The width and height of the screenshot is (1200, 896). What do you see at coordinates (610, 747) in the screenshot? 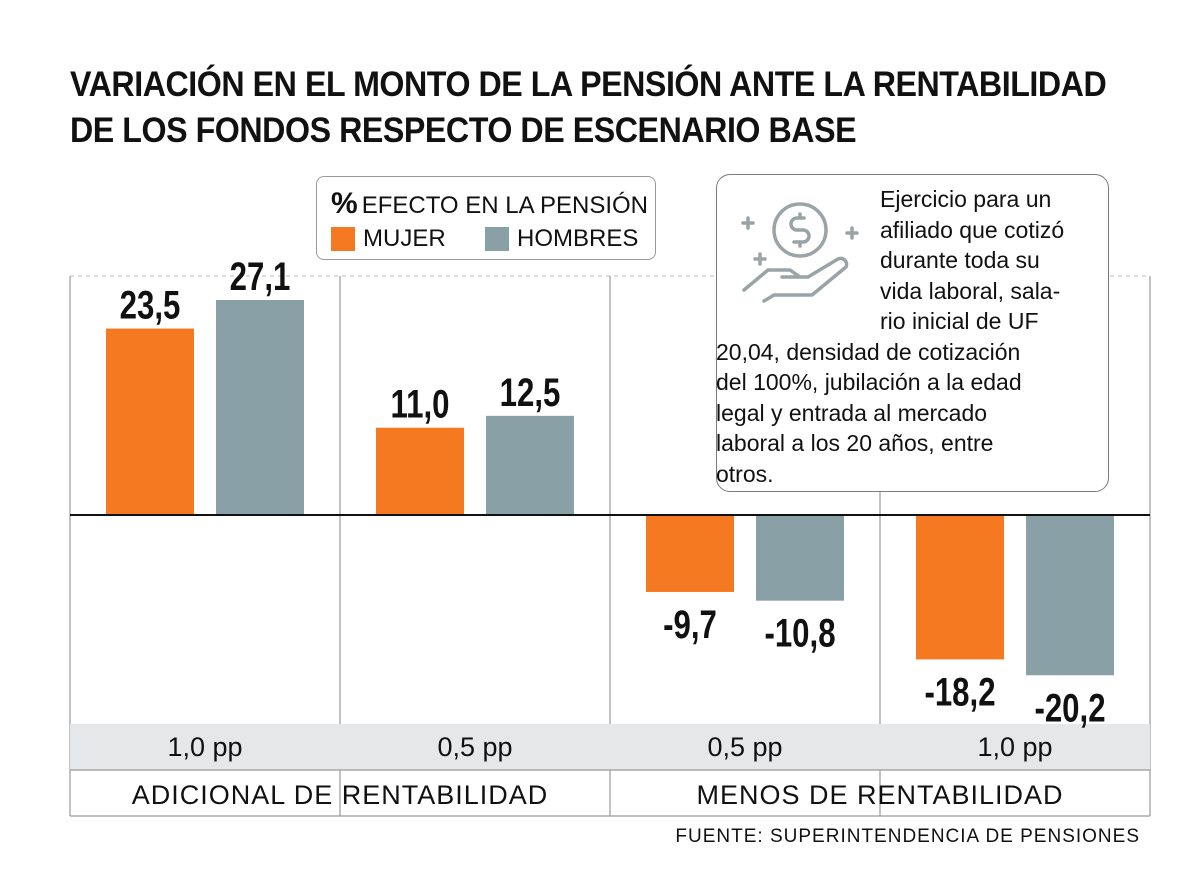
I see `category-band` at bounding box center [610, 747].